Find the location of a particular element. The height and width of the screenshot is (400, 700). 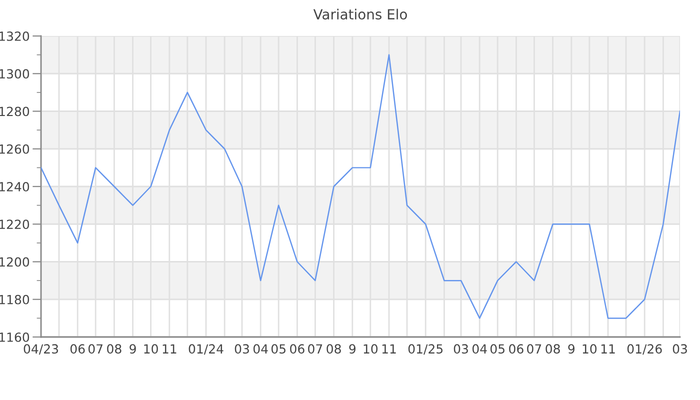

x-tick-label: 01/25 is located at coordinates (425, 349).